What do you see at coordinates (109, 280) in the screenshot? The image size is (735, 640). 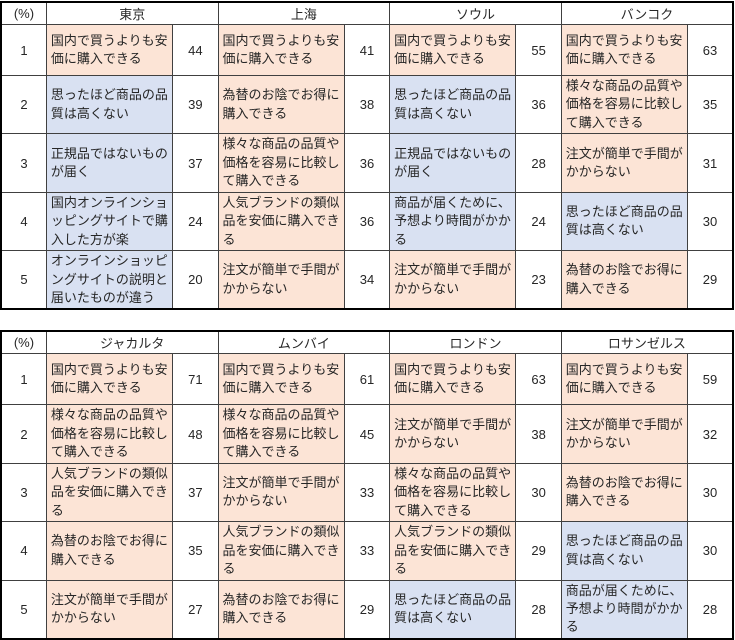 I see `reason-cell: オンラインショッピングサイトの説明と届いたものが違う` at bounding box center [109, 280].